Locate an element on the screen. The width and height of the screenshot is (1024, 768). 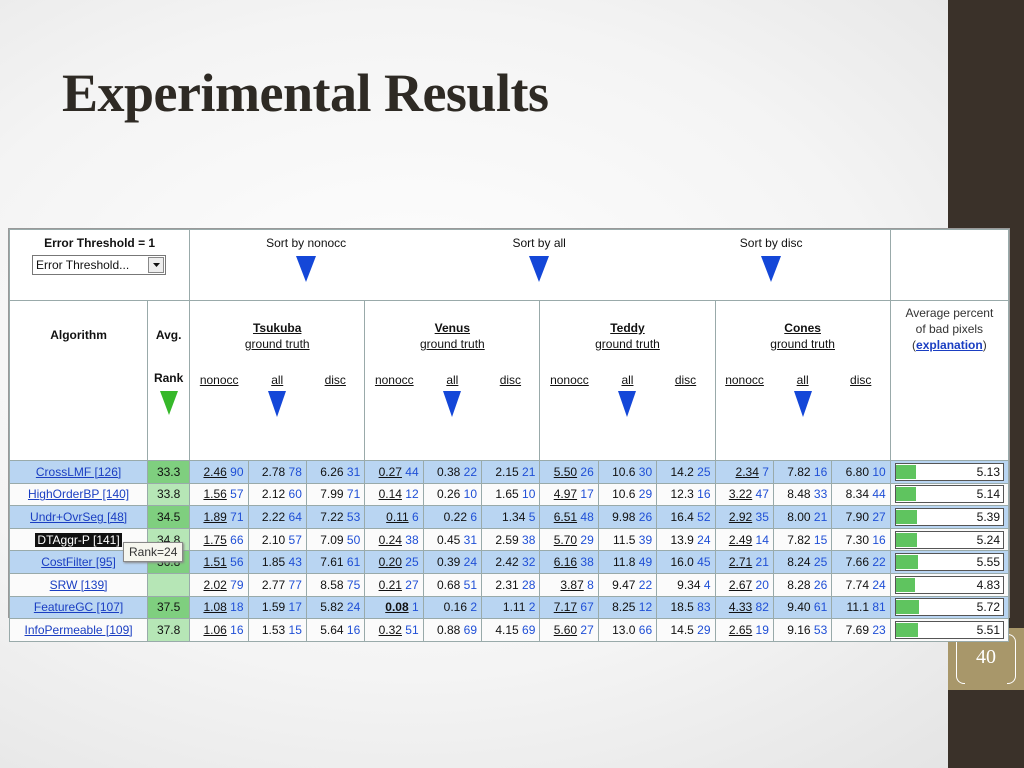
error-value: 7.17 is located at coordinates (565, 607).